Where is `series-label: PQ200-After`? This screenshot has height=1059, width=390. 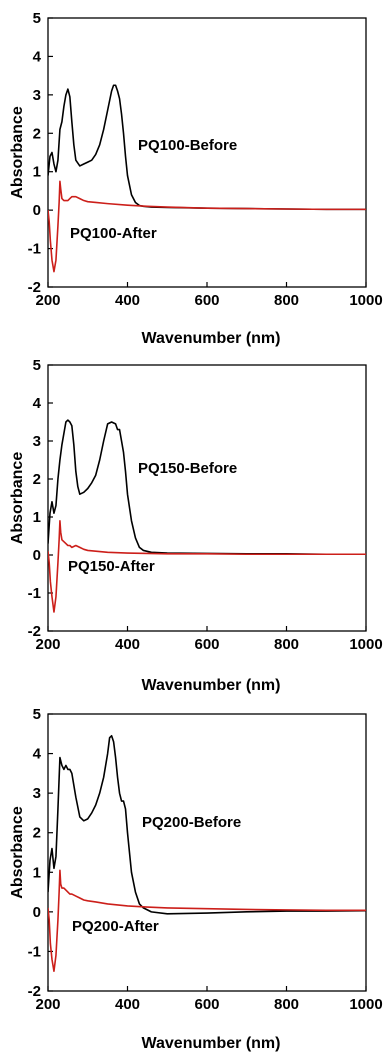
series-label: PQ200-After is located at coordinates (115, 926).